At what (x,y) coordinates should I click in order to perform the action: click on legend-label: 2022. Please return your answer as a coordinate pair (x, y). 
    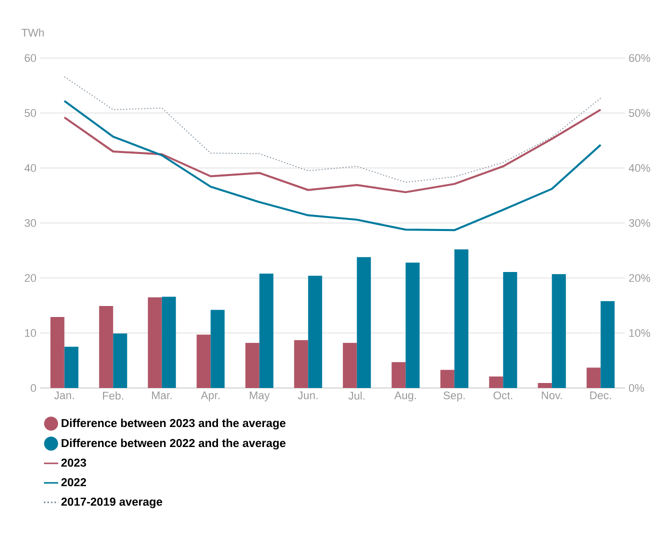
    Looking at the image, I should click on (73, 482).